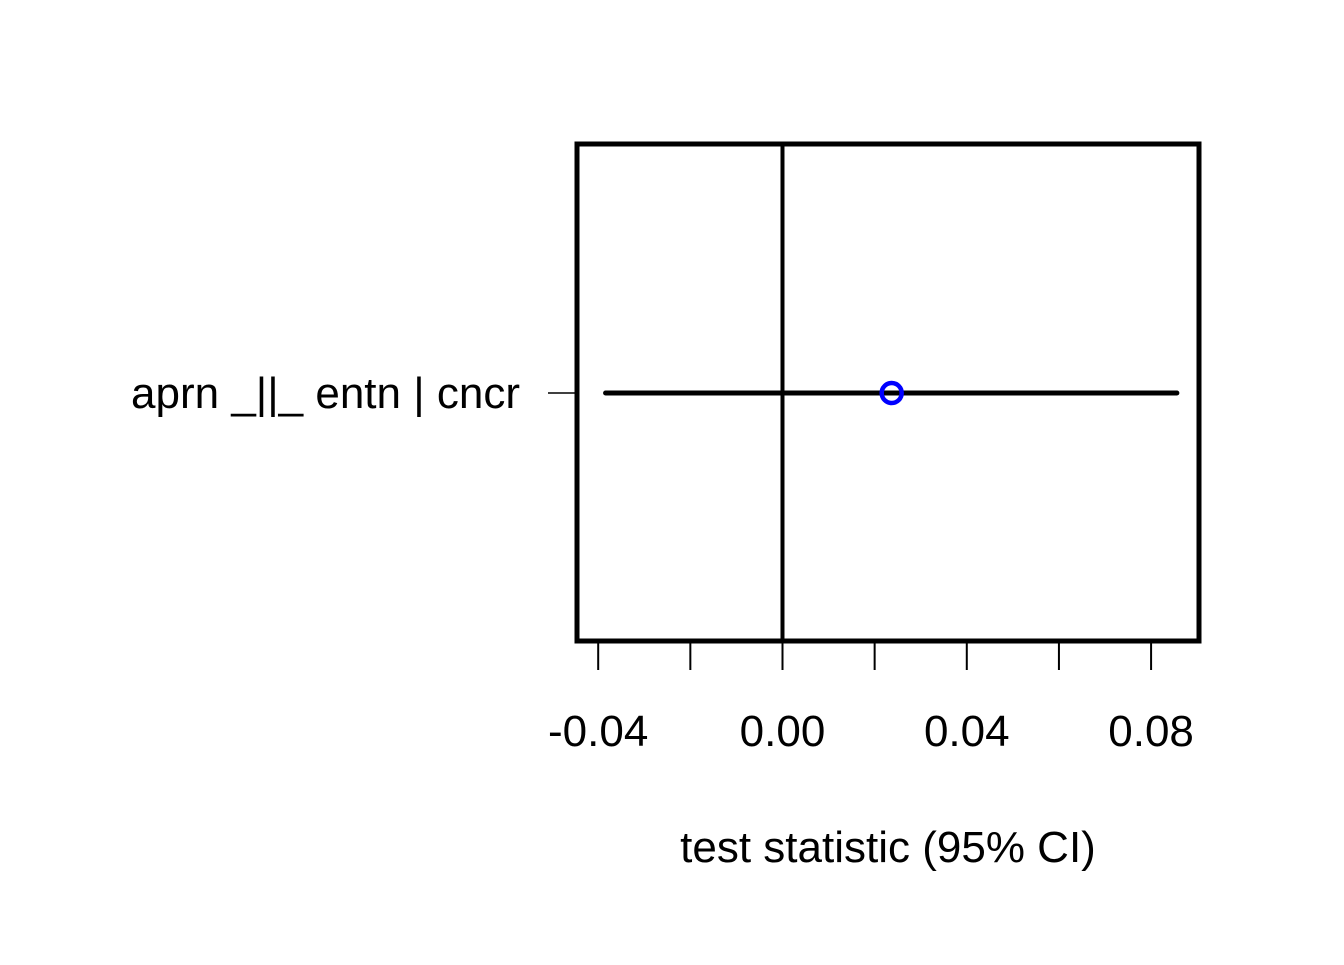 Image resolution: width=1344 pixels, height=965 pixels. Describe the element at coordinates (891, 393) in the screenshot. I see `point-estimate` at that location.